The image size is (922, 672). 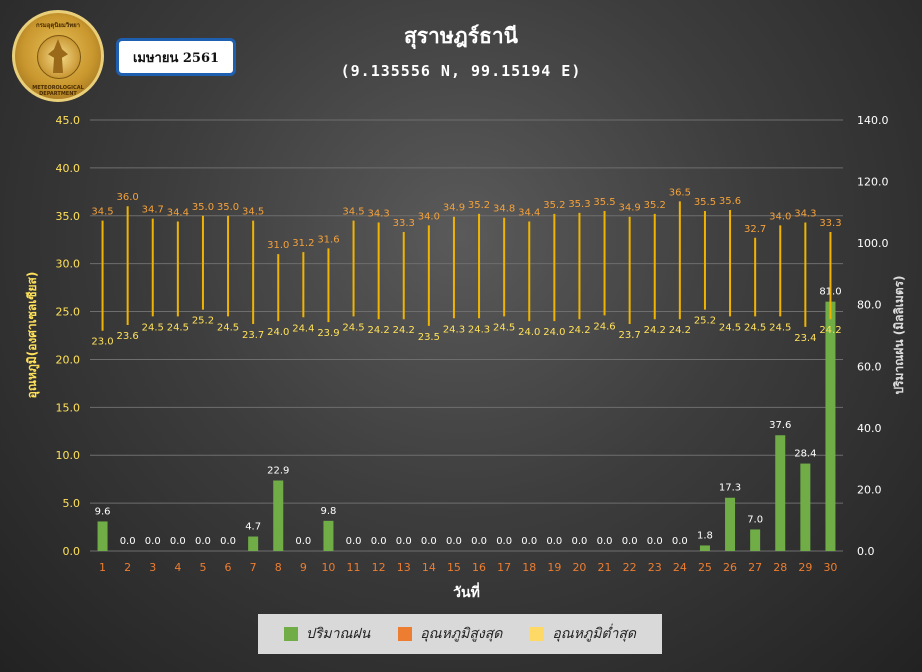 What do you see at coordinates (805, 213) in the screenshot?
I see `tmax-value-label: 34.3` at bounding box center [805, 213].